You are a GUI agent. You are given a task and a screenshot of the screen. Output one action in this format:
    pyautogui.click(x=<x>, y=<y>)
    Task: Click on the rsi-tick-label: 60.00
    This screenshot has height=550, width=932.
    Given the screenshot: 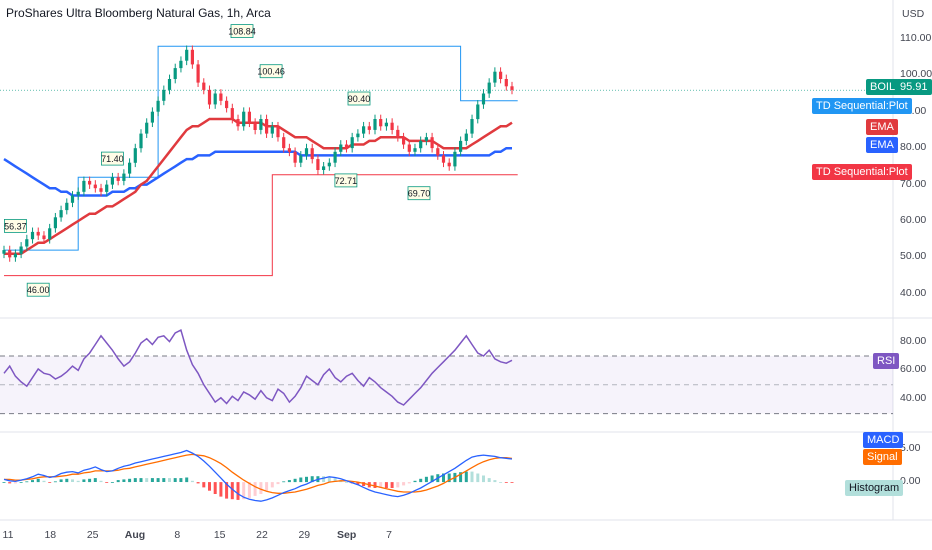 What is the action you would take?
    pyautogui.click(x=913, y=369)
    